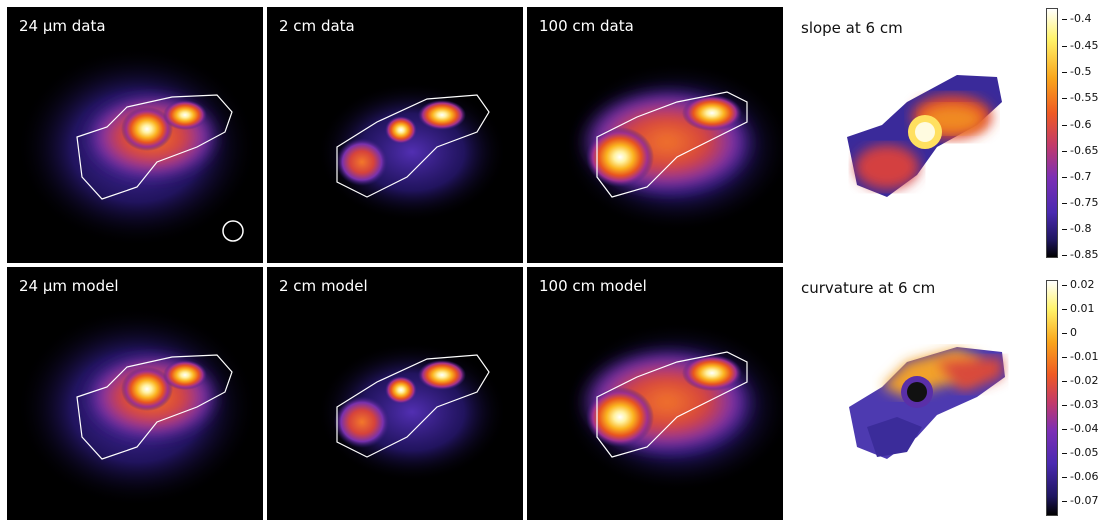 This screenshot has height=521, width=1100. Describe the element at coordinates (1052, 133) in the screenshot. I see `colorbar-slope` at that location.